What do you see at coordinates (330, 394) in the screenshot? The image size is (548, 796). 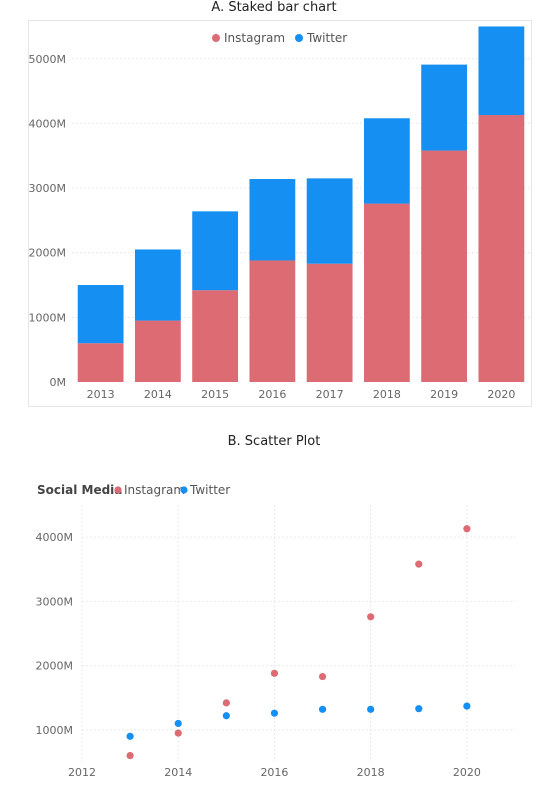 I see `x-tick-label: 2017` at bounding box center [330, 394].